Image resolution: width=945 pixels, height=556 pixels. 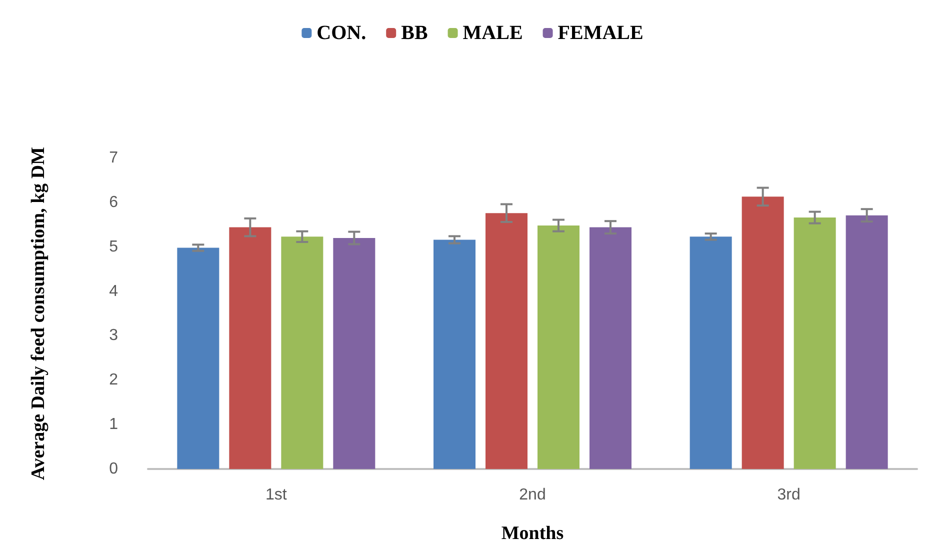 What do you see at coordinates (601, 33) in the screenshot?
I see `legend-label: FEMALE` at bounding box center [601, 33].